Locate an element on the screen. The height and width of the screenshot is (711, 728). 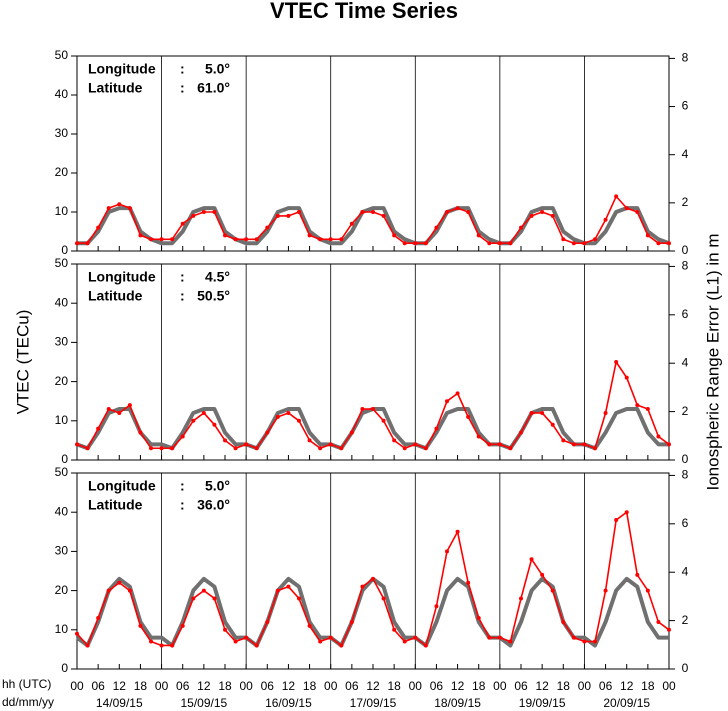
x-group-label: 16/09/15 is located at coordinates (288, 703).